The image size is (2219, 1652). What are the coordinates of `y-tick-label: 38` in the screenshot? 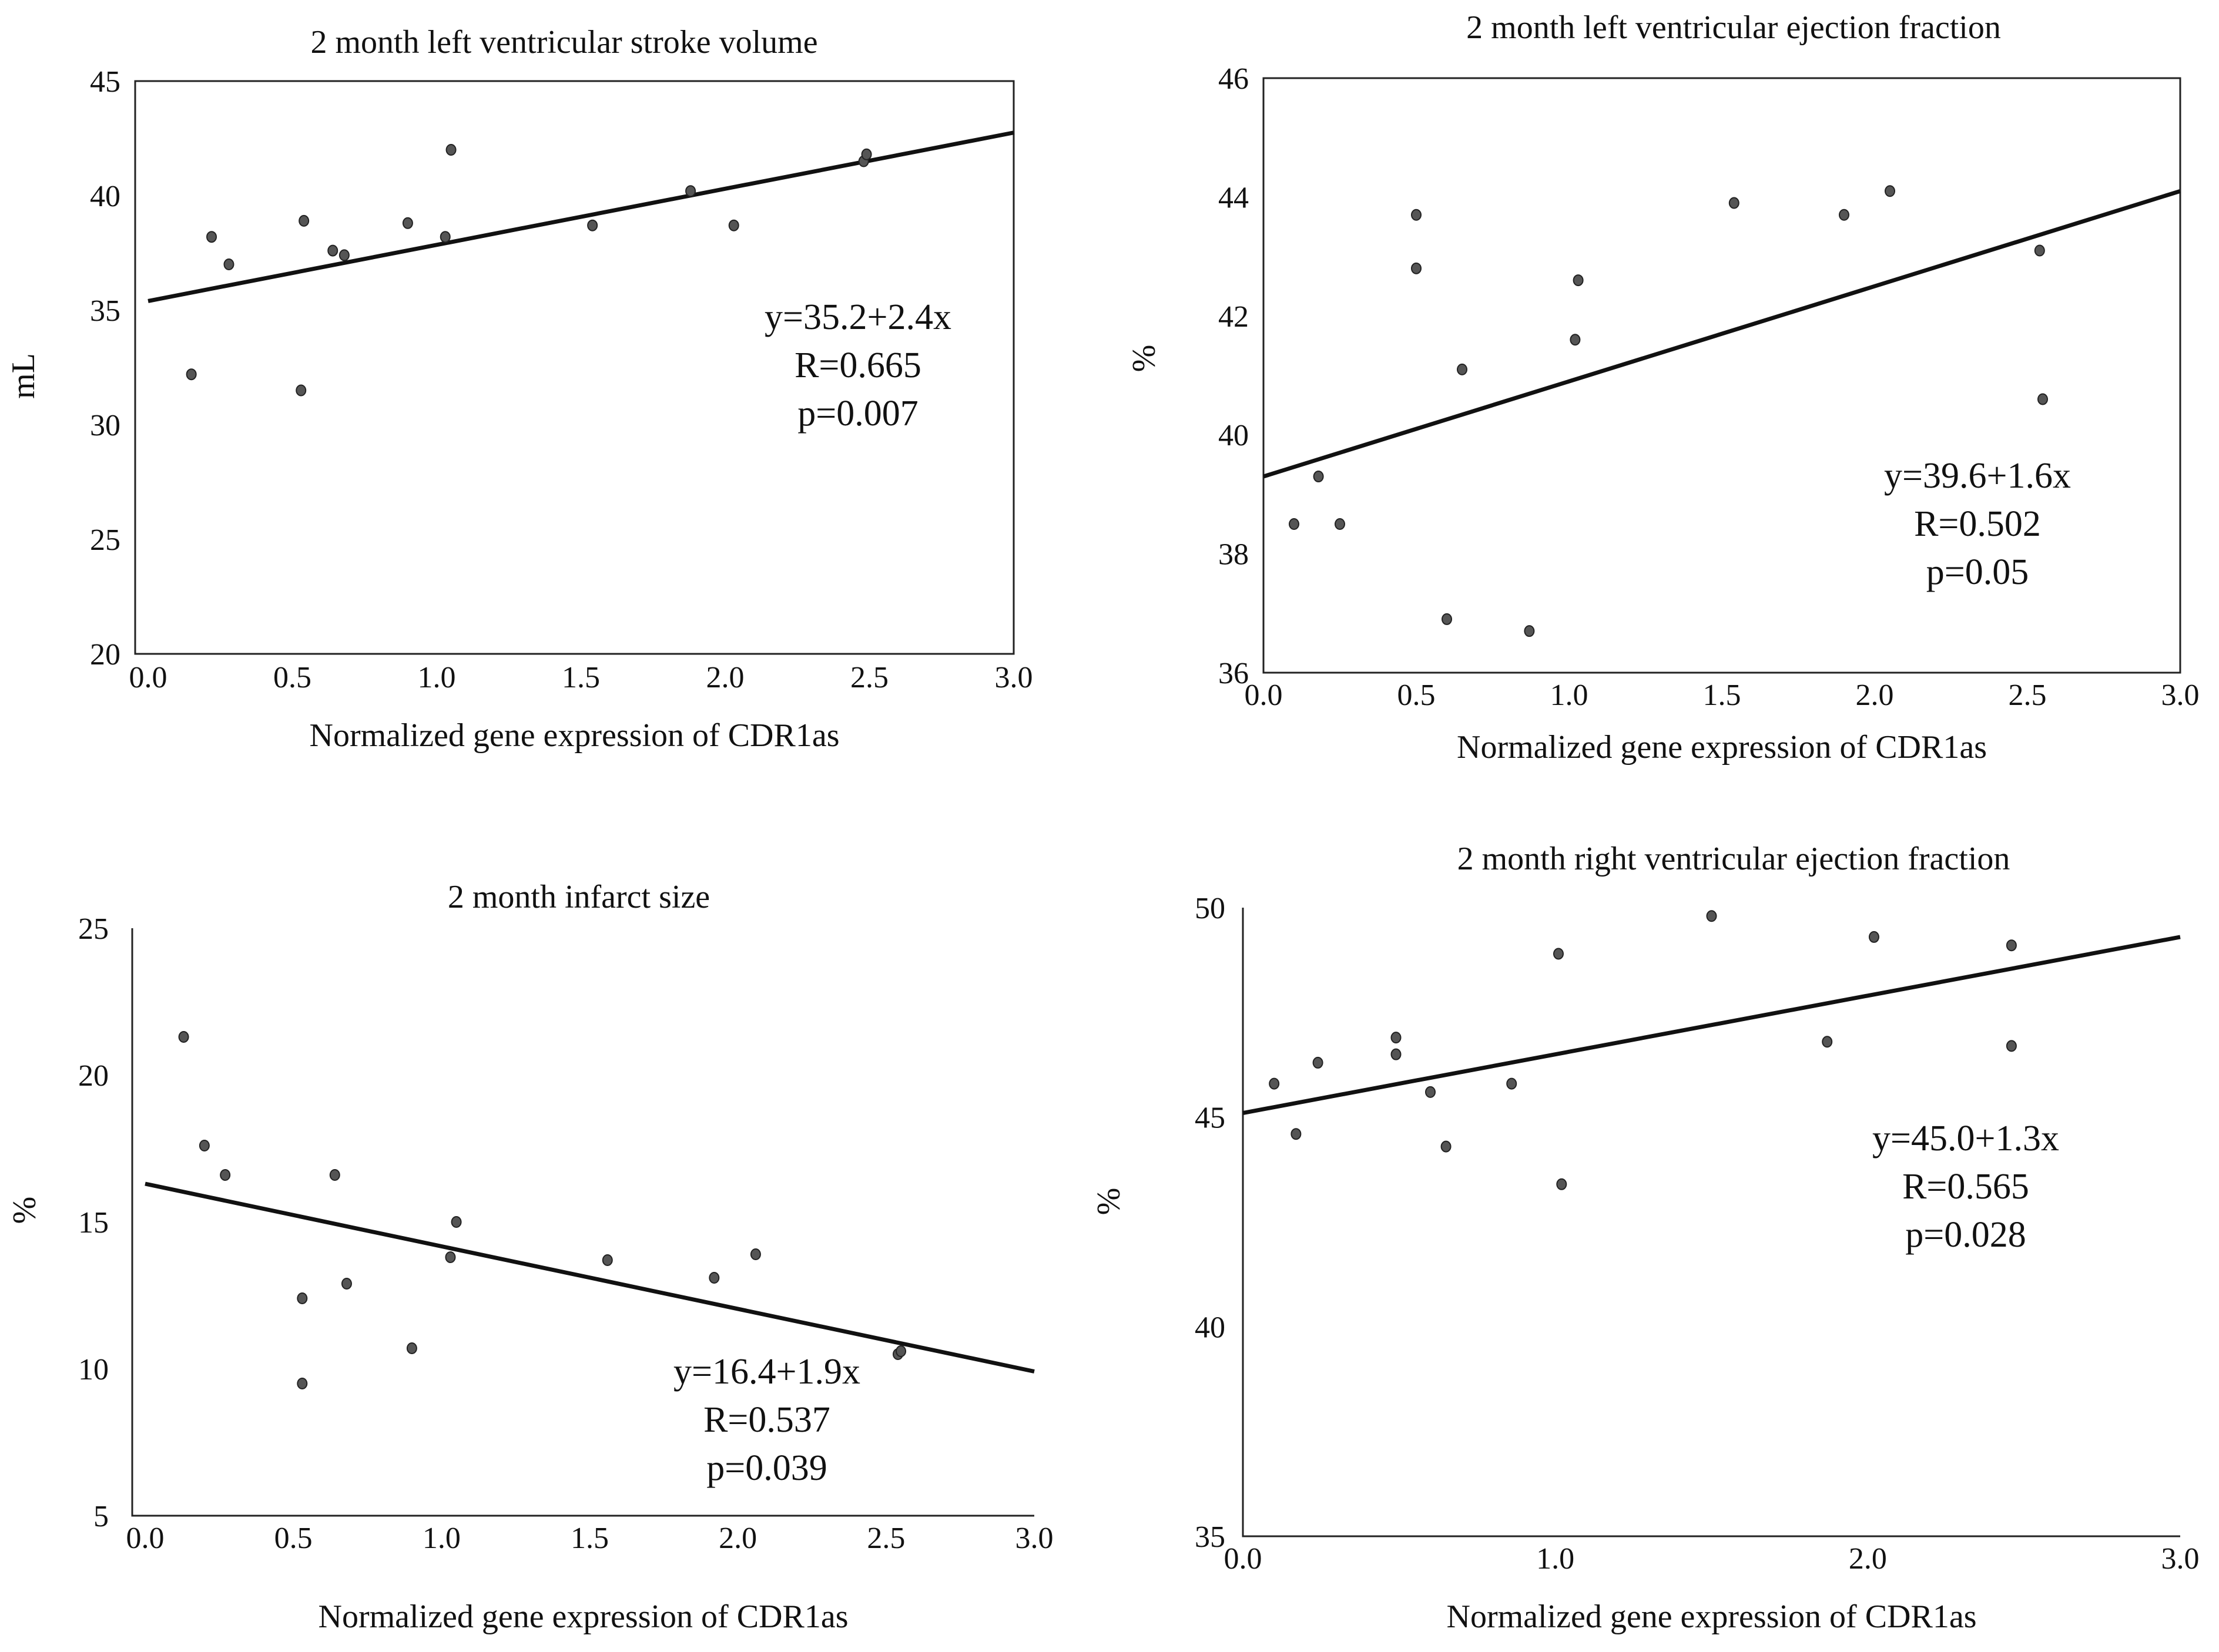 It's located at (1234, 555).